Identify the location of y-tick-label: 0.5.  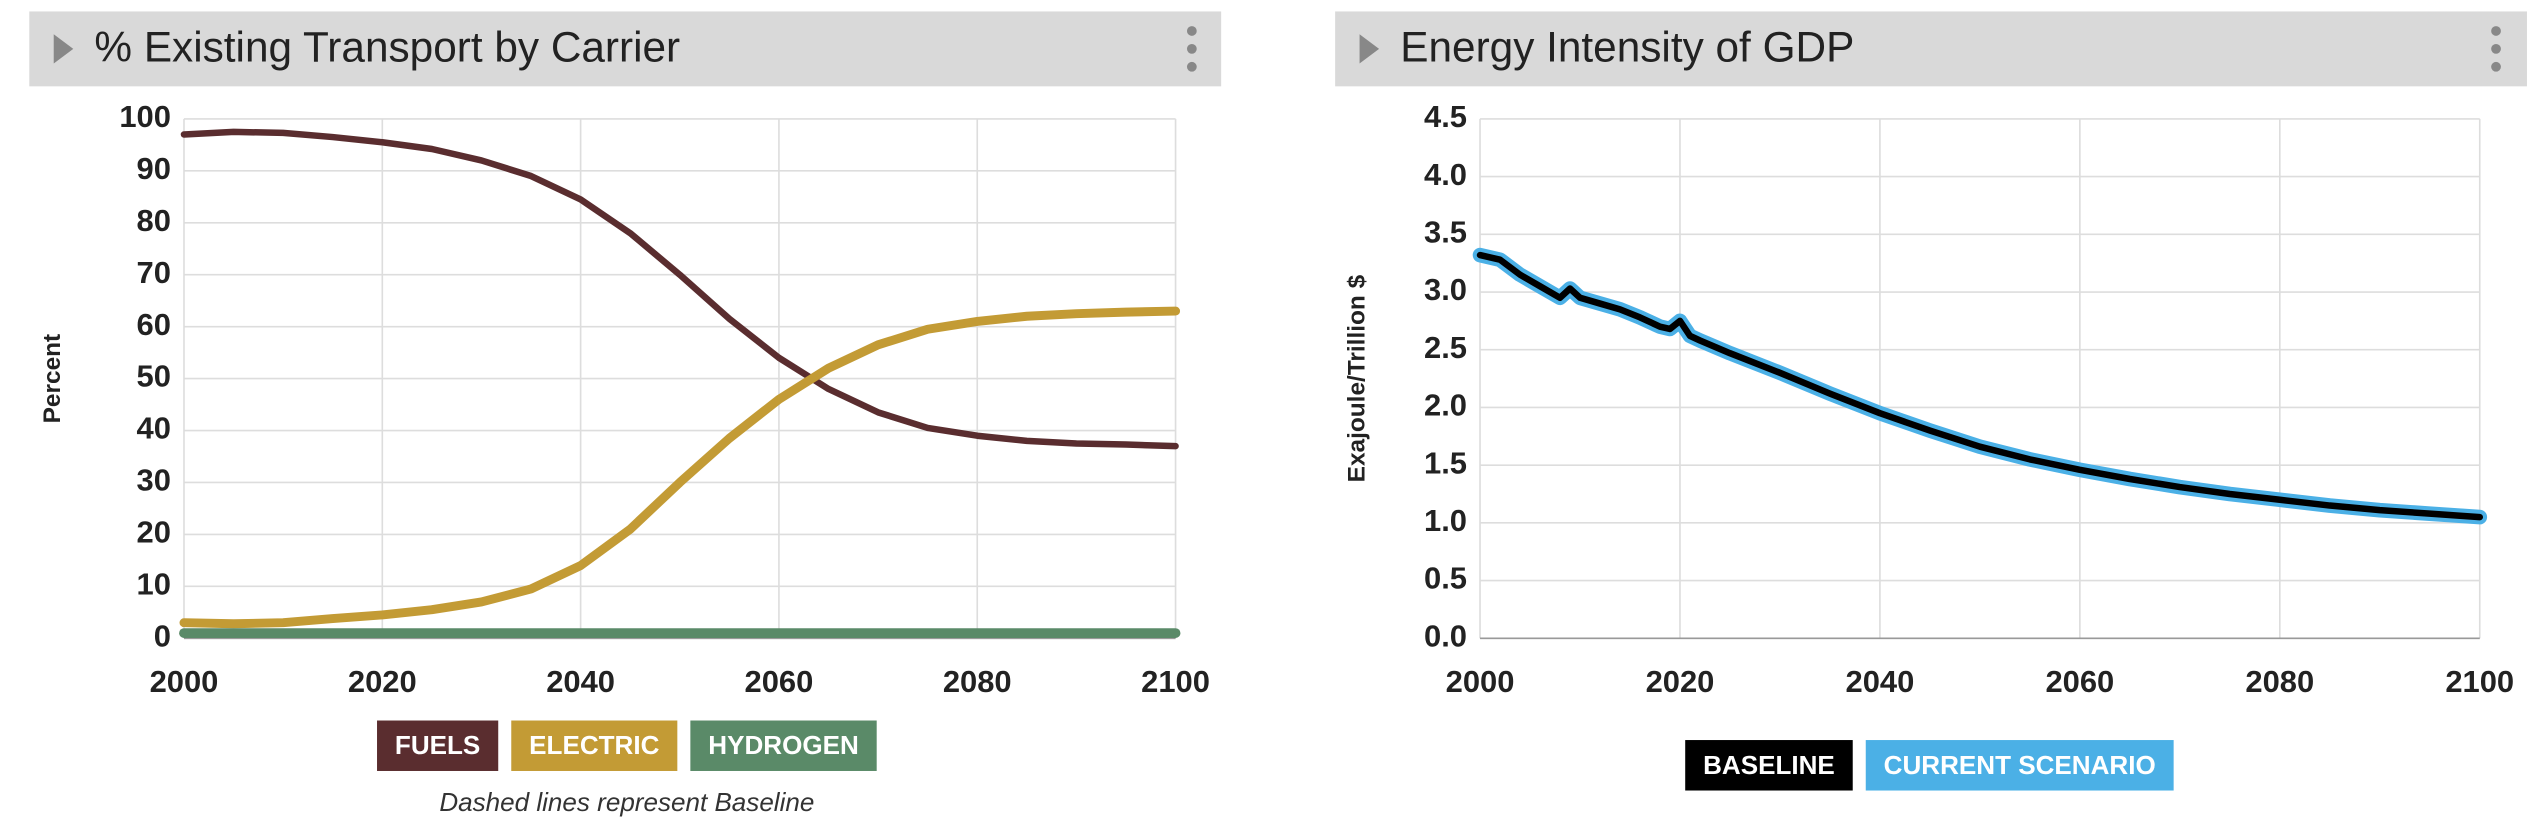
(1445, 578).